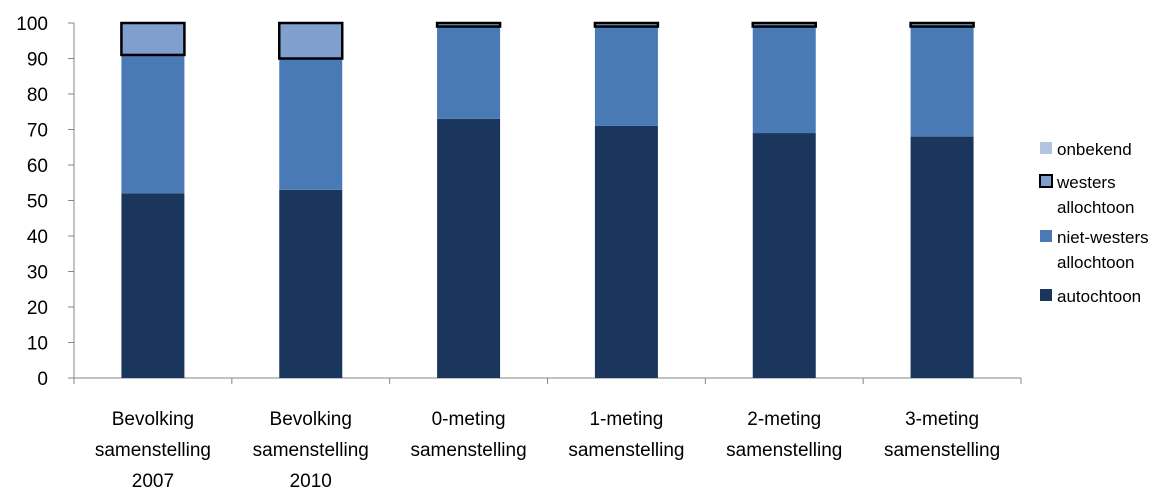 This screenshot has width=1172, height=492. I want to click on x-category-label-line: 1-meting, so click(626, 419).